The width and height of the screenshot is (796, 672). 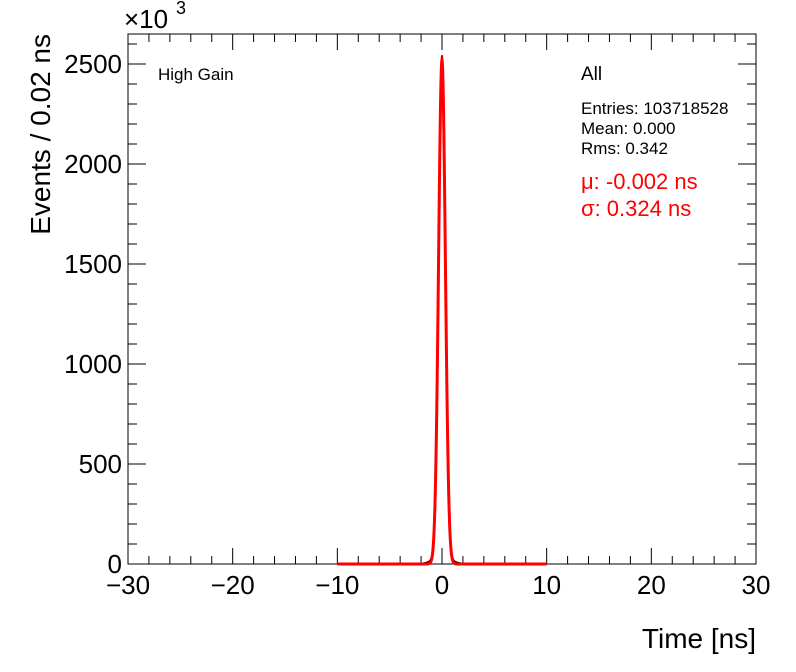 I want to click on y-tick-label: 1000, so click(x=93, y=364).